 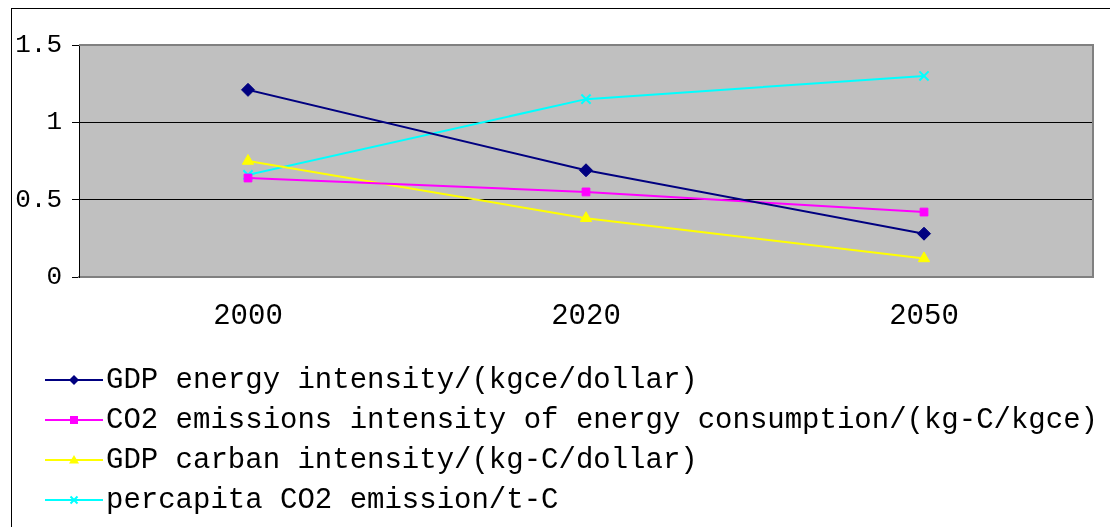 I want to click on x-tick-label: 2000, so click(x=248, y=317).